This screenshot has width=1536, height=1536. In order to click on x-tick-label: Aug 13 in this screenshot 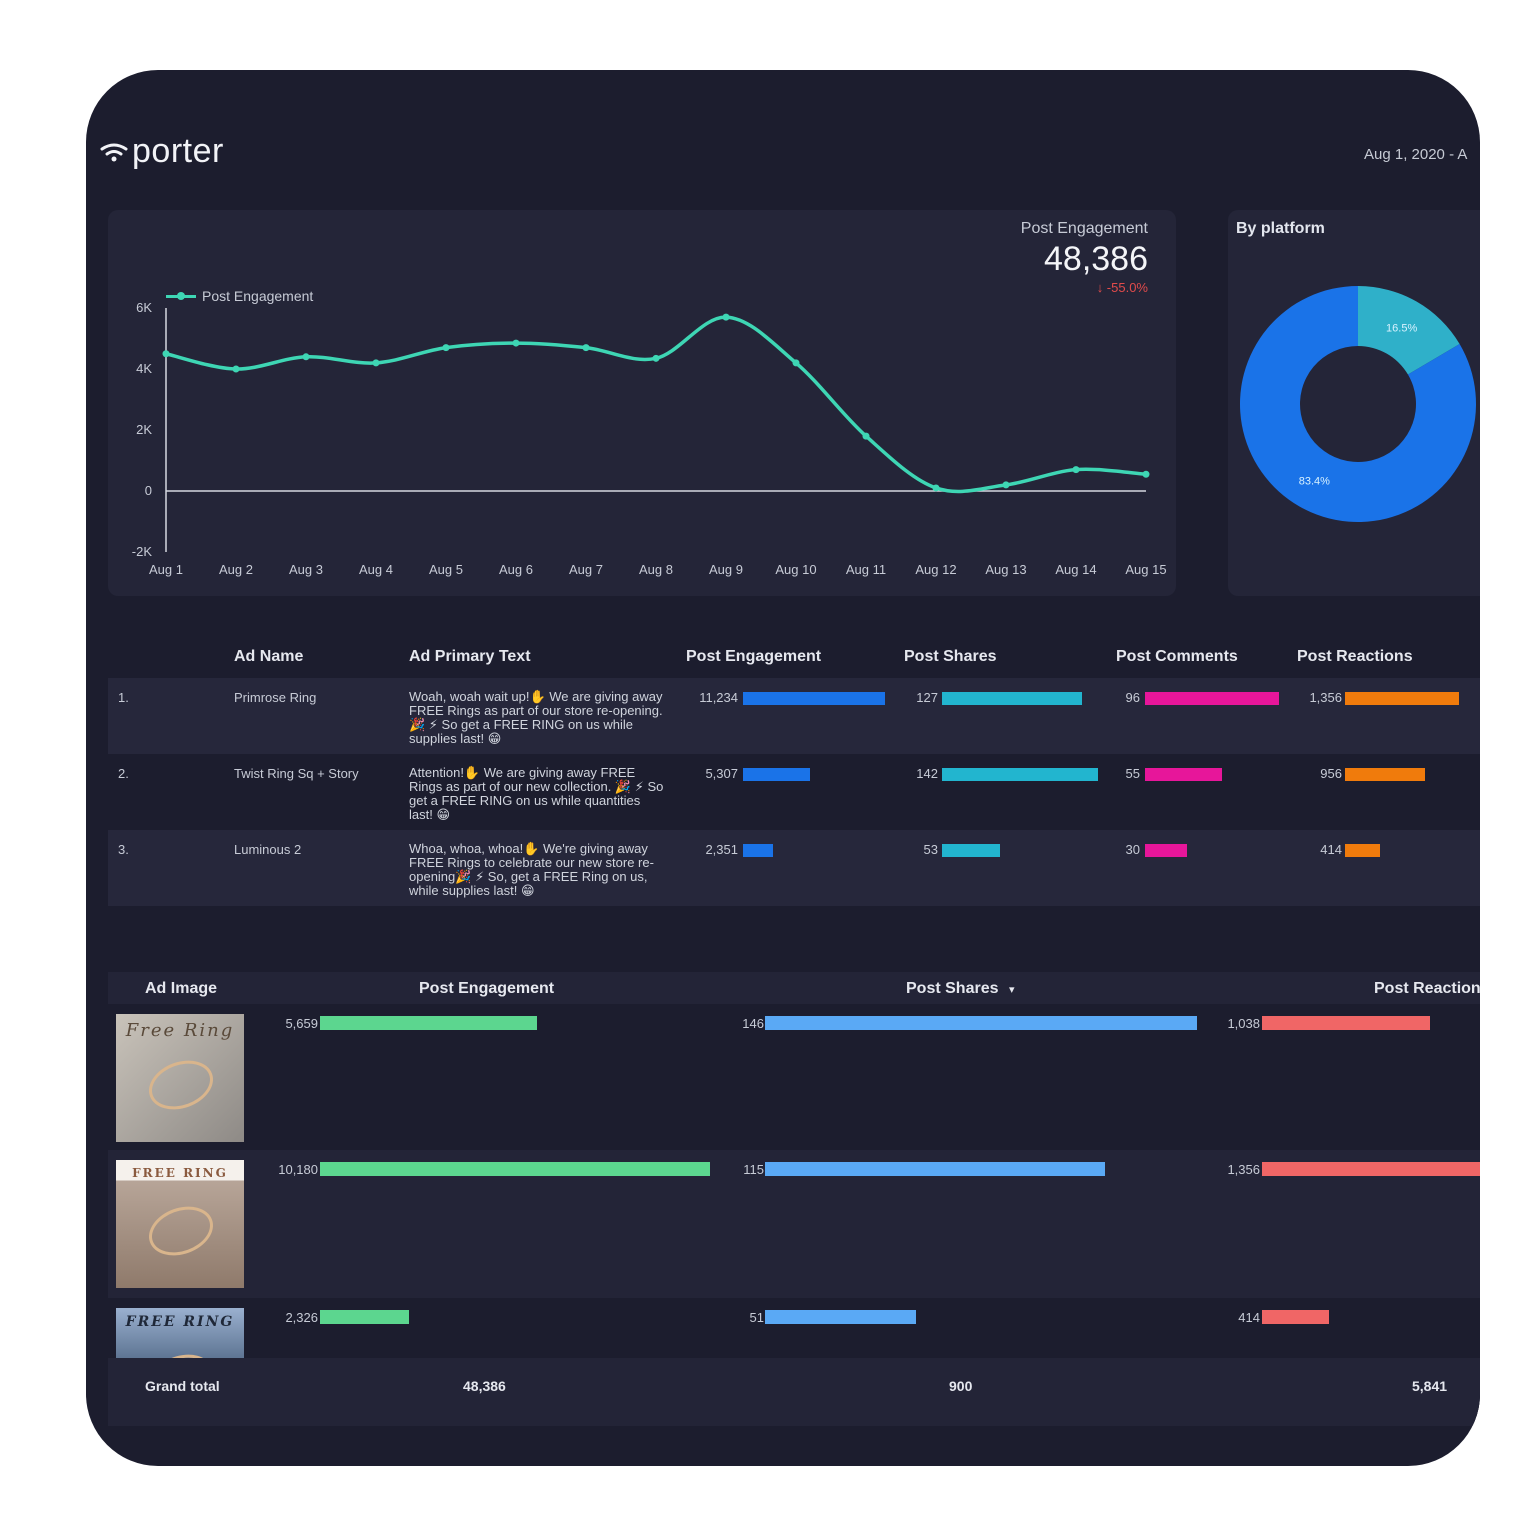, I will do `click(1005, 569)`.